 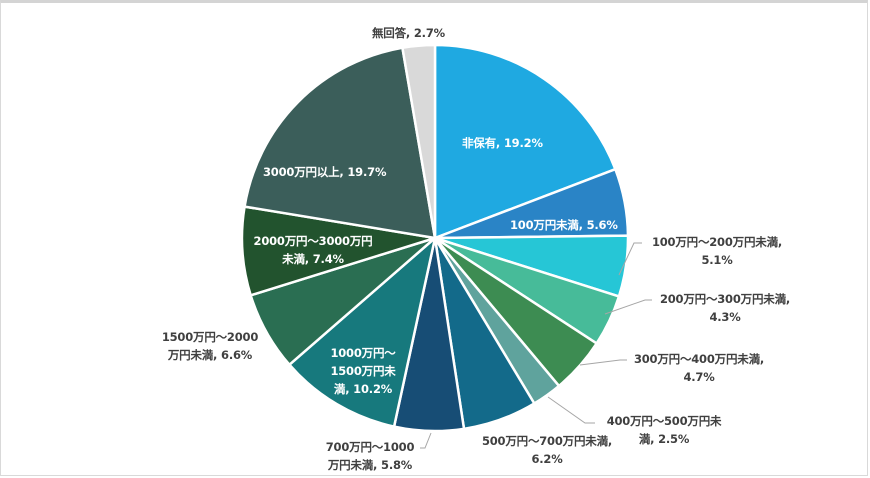 I want to click on label-700-1000: 700万円～1000 万円未満, 5.8%, so click(x=370, y=456).